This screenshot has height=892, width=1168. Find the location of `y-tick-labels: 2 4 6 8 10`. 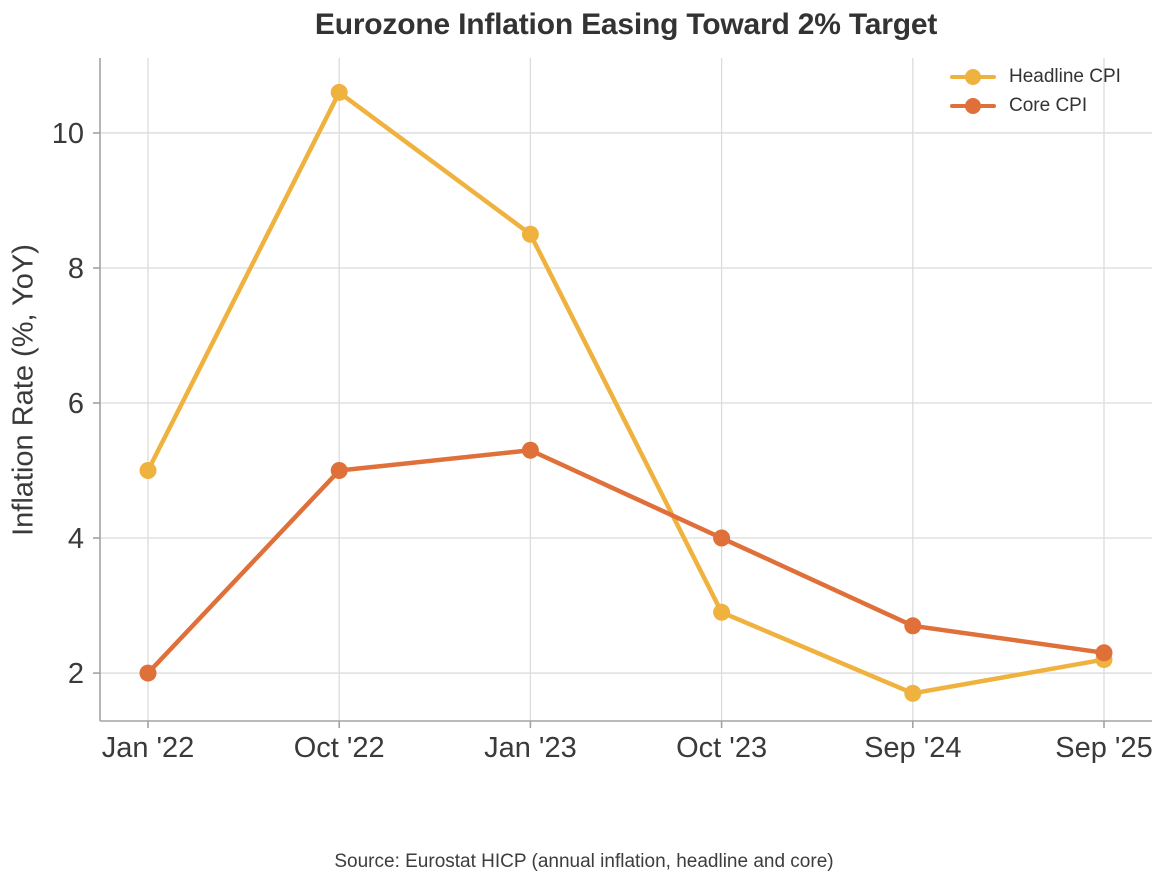

y-tick-labels: 2 4 6 8 10 is located at coordinates (68, 404).